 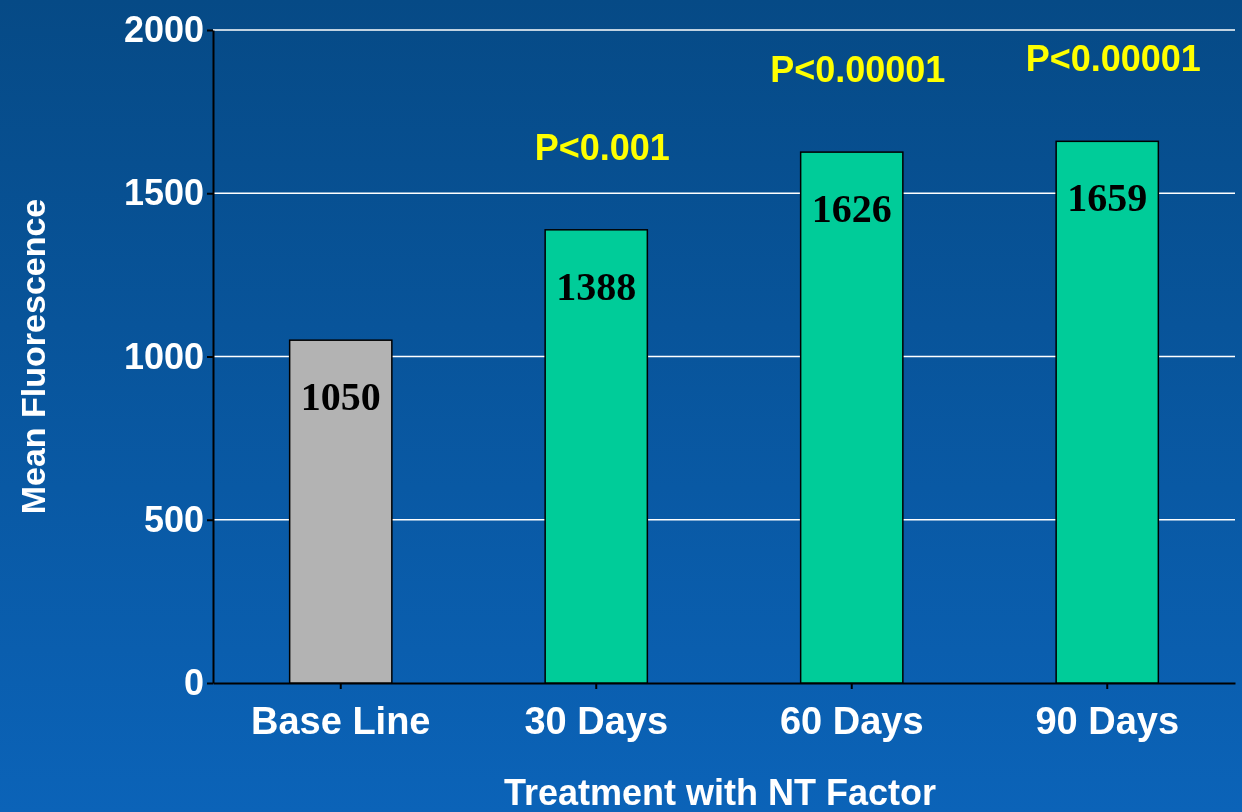 I want to click on y-tick-label: 2000, so click(x=163, y=30).